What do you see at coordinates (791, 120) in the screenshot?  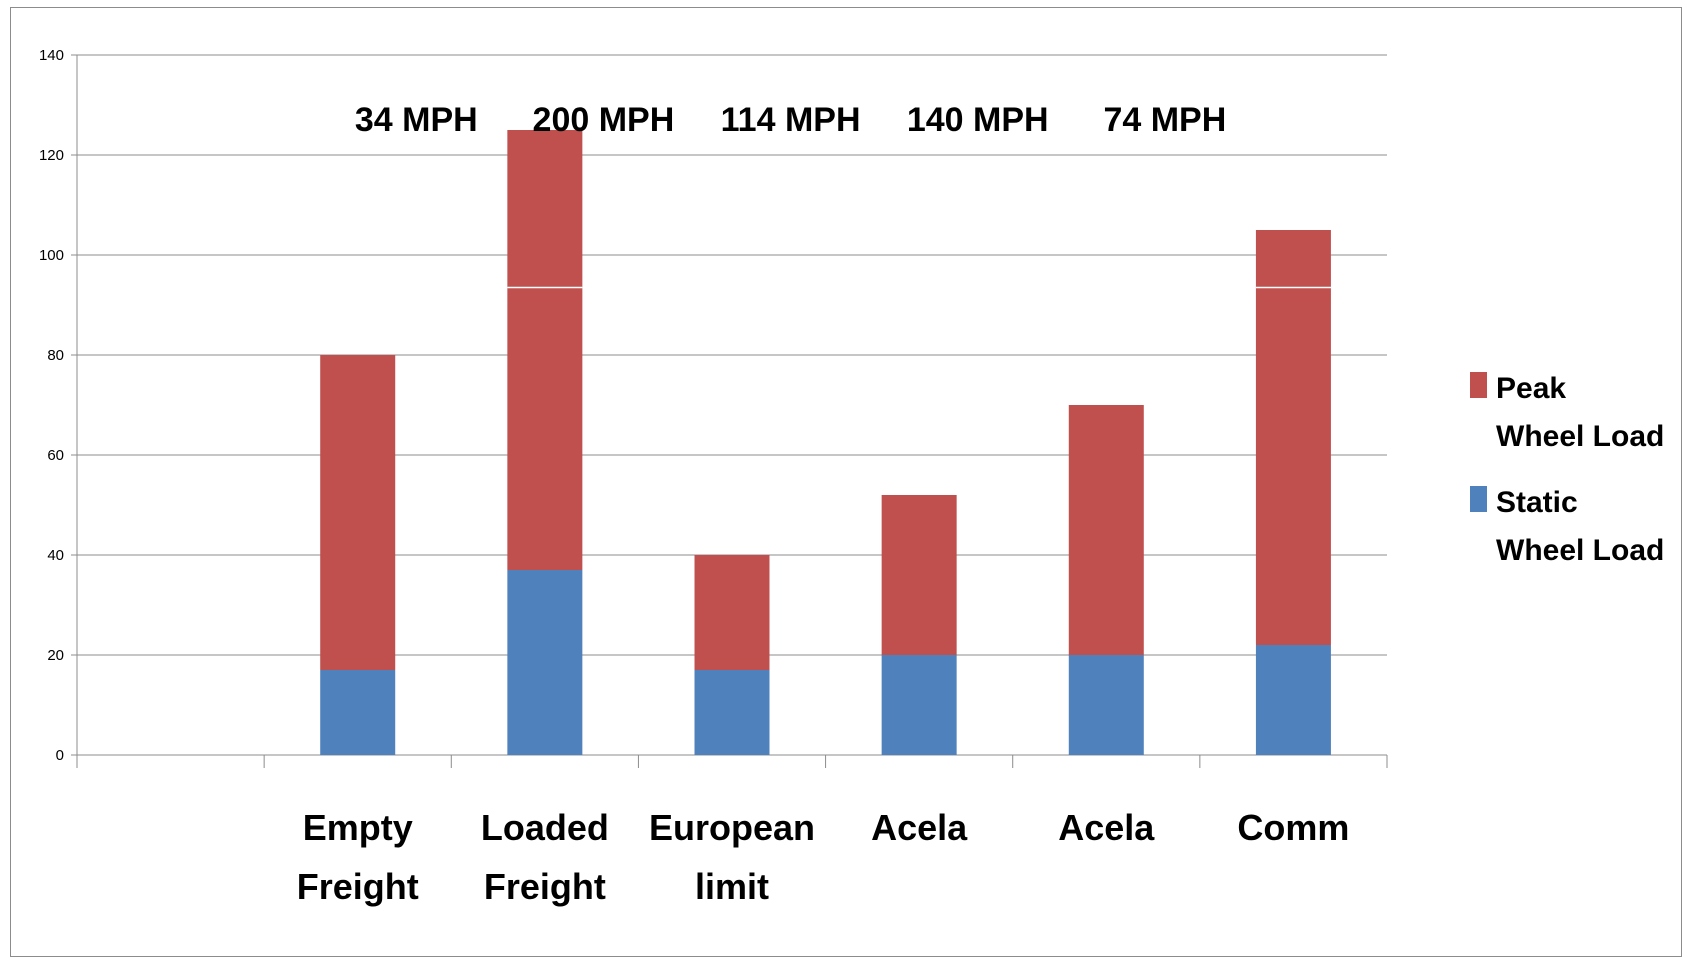 I see `speed-annotation: 114 MPH` at bounding box center [791, 120].